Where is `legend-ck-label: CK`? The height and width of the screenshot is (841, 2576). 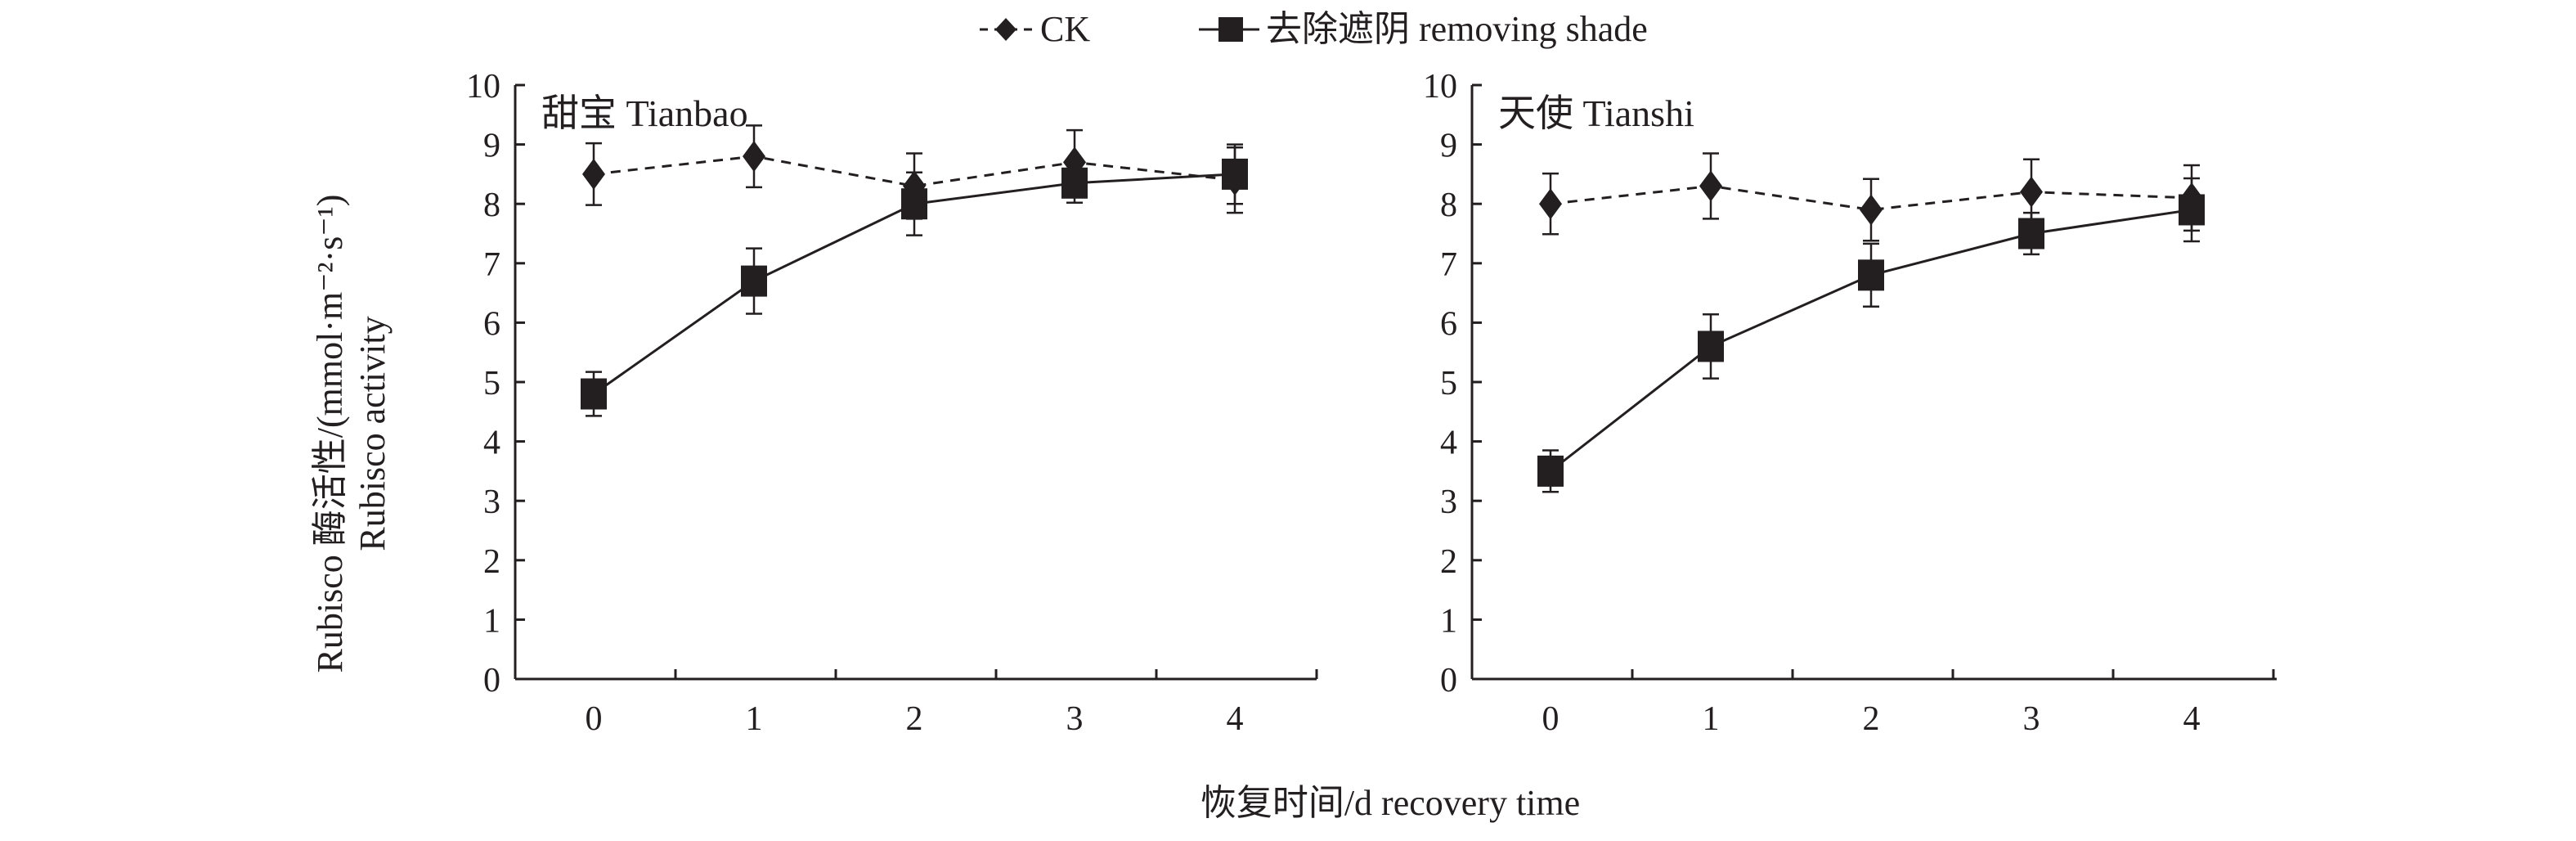 legend-ck-label: CK is located at coordinates (1065, 29).